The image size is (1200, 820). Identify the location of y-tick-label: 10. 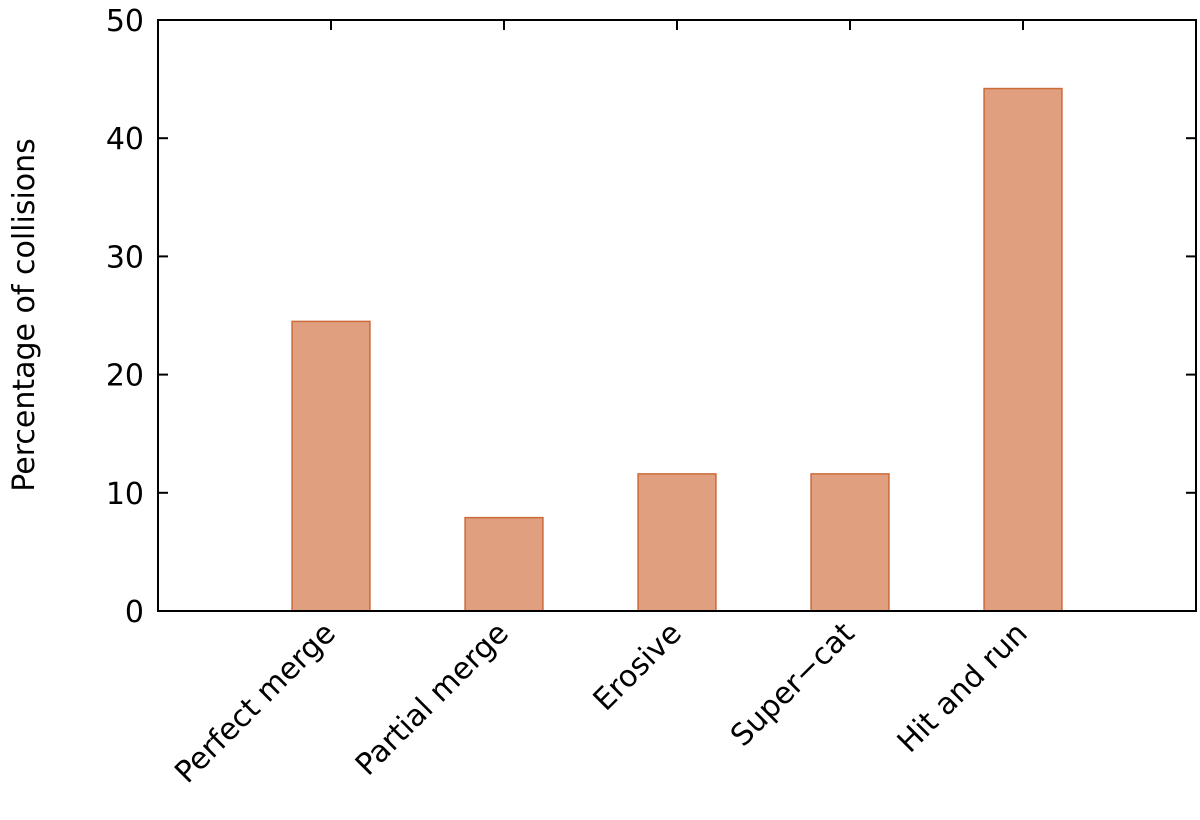
(125, 494).